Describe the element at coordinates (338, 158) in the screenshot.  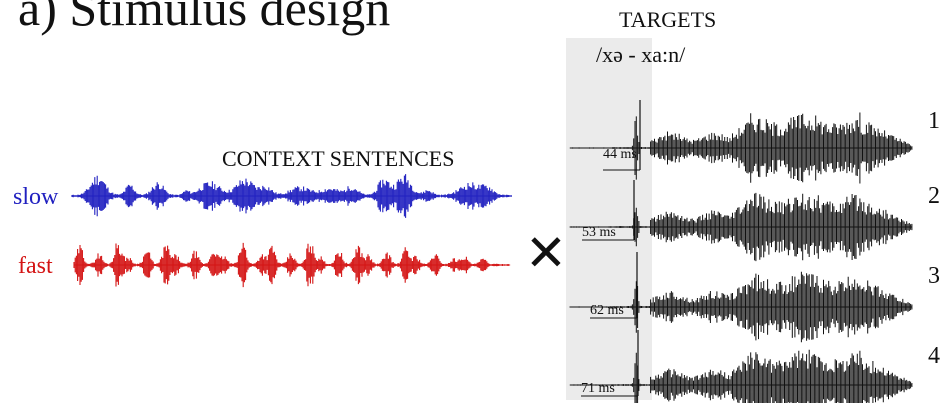
I see `context-sentences-label: CONTEXT SENTENCES` at that location.